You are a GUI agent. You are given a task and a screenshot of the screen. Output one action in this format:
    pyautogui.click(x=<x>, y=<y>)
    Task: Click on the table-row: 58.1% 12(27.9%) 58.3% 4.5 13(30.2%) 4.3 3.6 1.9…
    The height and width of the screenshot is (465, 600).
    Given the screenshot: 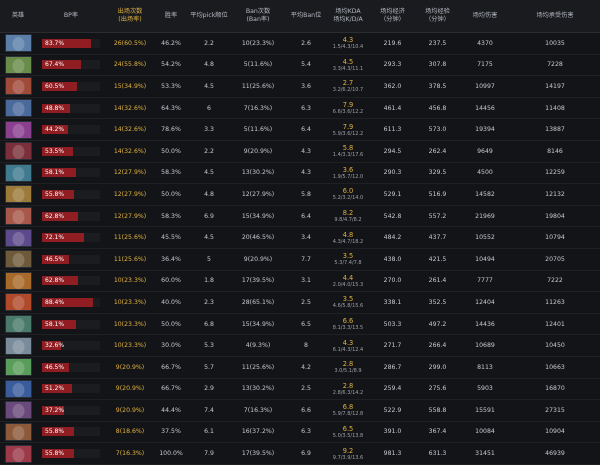 What is the action you would take?
    pyautogui.click(x=300, y=173)
    